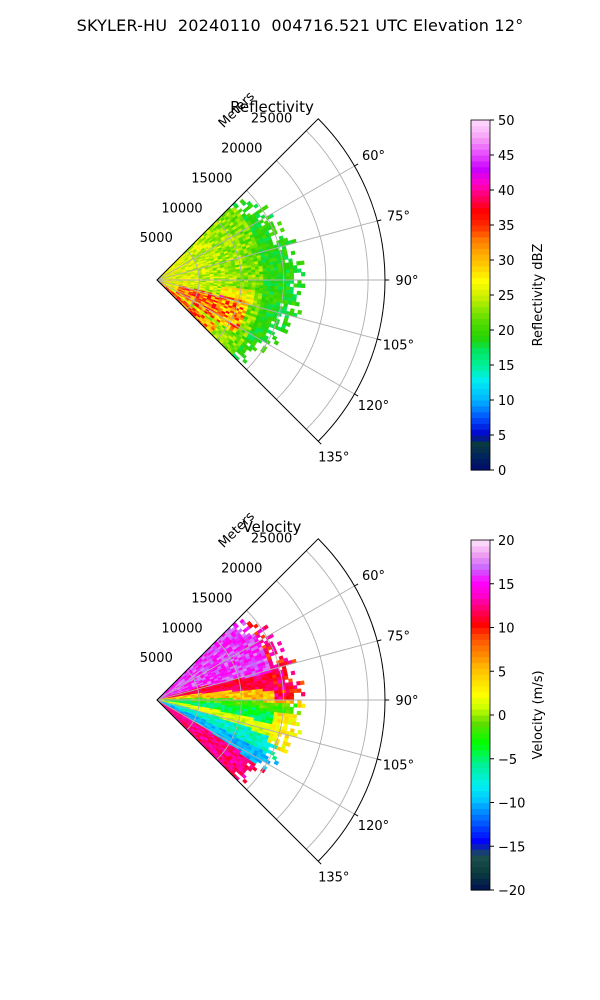 Image resolution: width=600 pixels, height=1000 pixels. I want to click on colorbar-tick-label: 45, so click(506, 156).